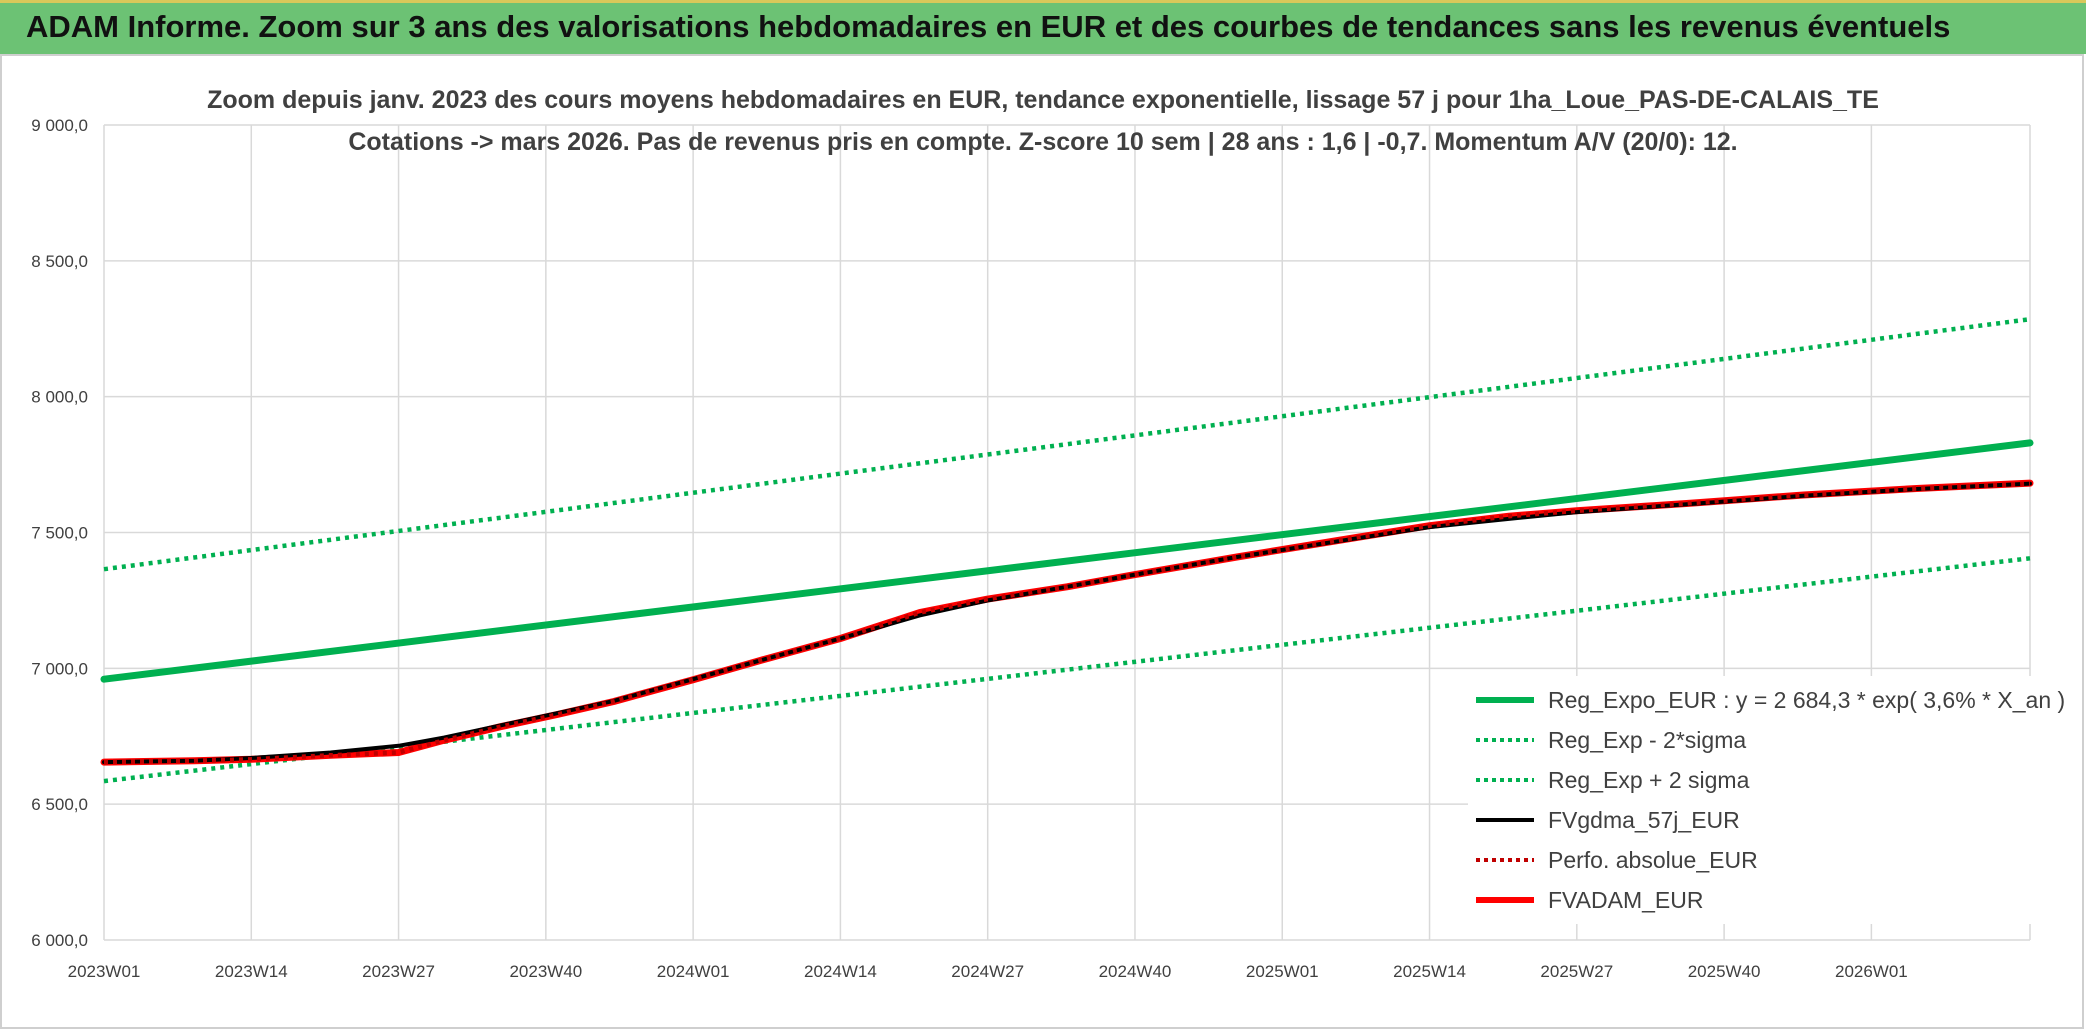 This screenshot has width=2086, height=1031. Describe the element at coordinates (1576, 971) in the screenshot. I see `x-tick-label: 2025W27` at that location.